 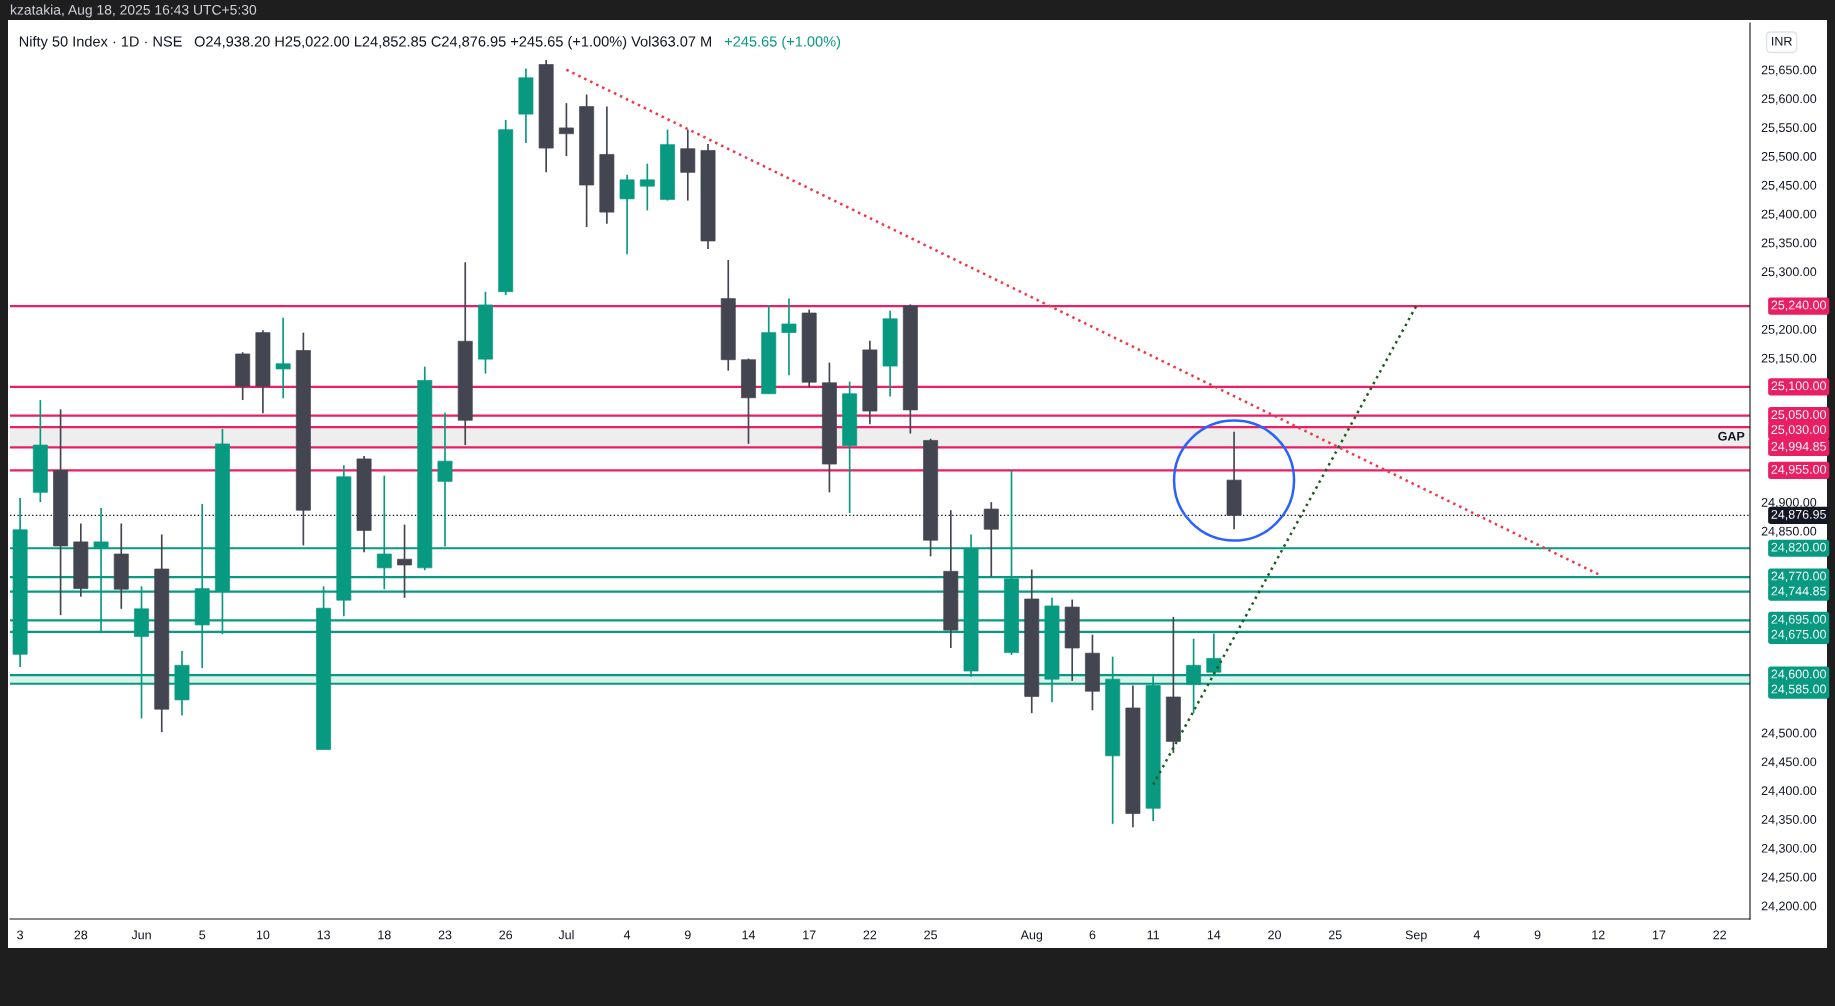 What do you see at coordinates (1798, 305) in the screenshot?
I see `ref-line-label: 25,240.00` at bounding box center [1798, 305].